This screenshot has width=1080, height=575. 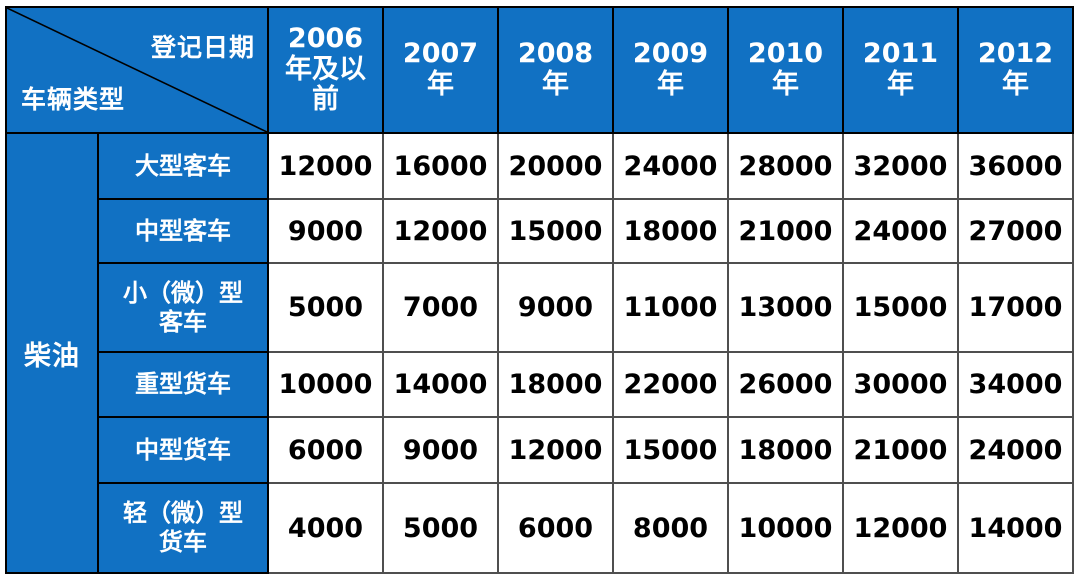 What do you see at coordinates (785, 166) in the screenshot?
I see `value-cell: 28000` at bounding box center [785, 166].